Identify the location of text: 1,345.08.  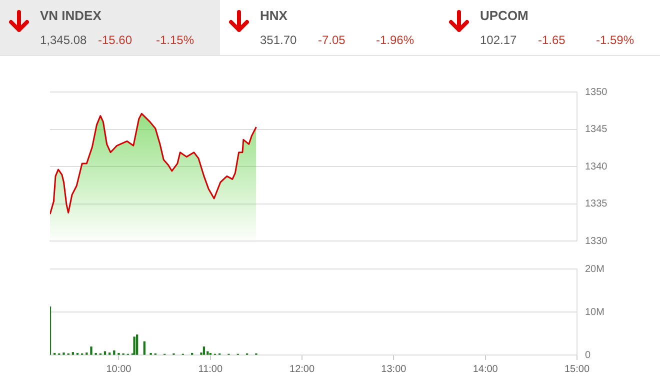
(63, 40).